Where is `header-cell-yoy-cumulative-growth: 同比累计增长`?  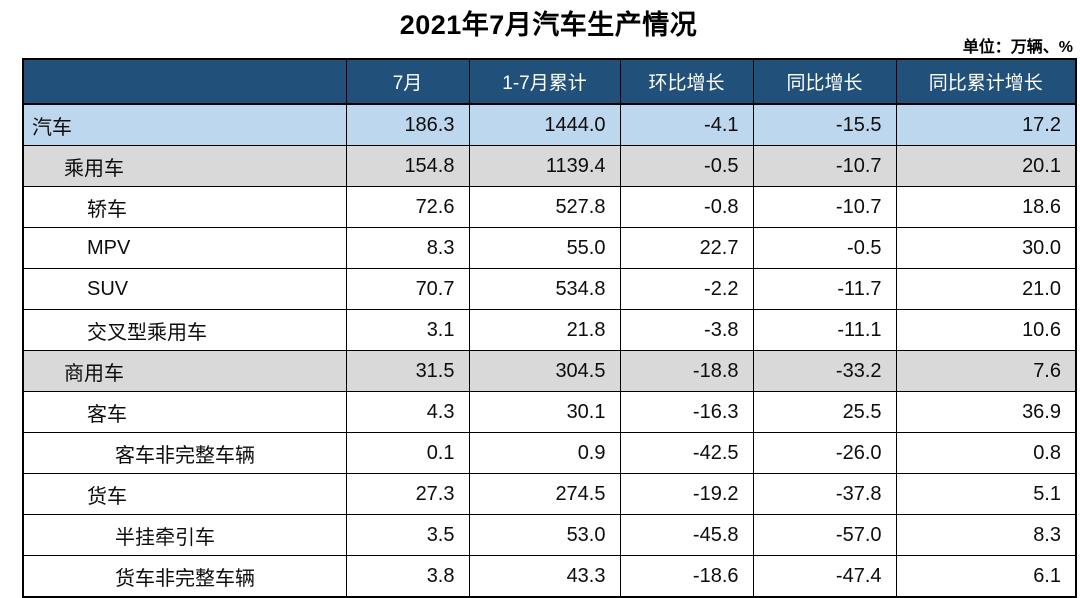
header-cell-yoy-cumulative-growth: 同比累计增长 is located at coordinates (986, 81).